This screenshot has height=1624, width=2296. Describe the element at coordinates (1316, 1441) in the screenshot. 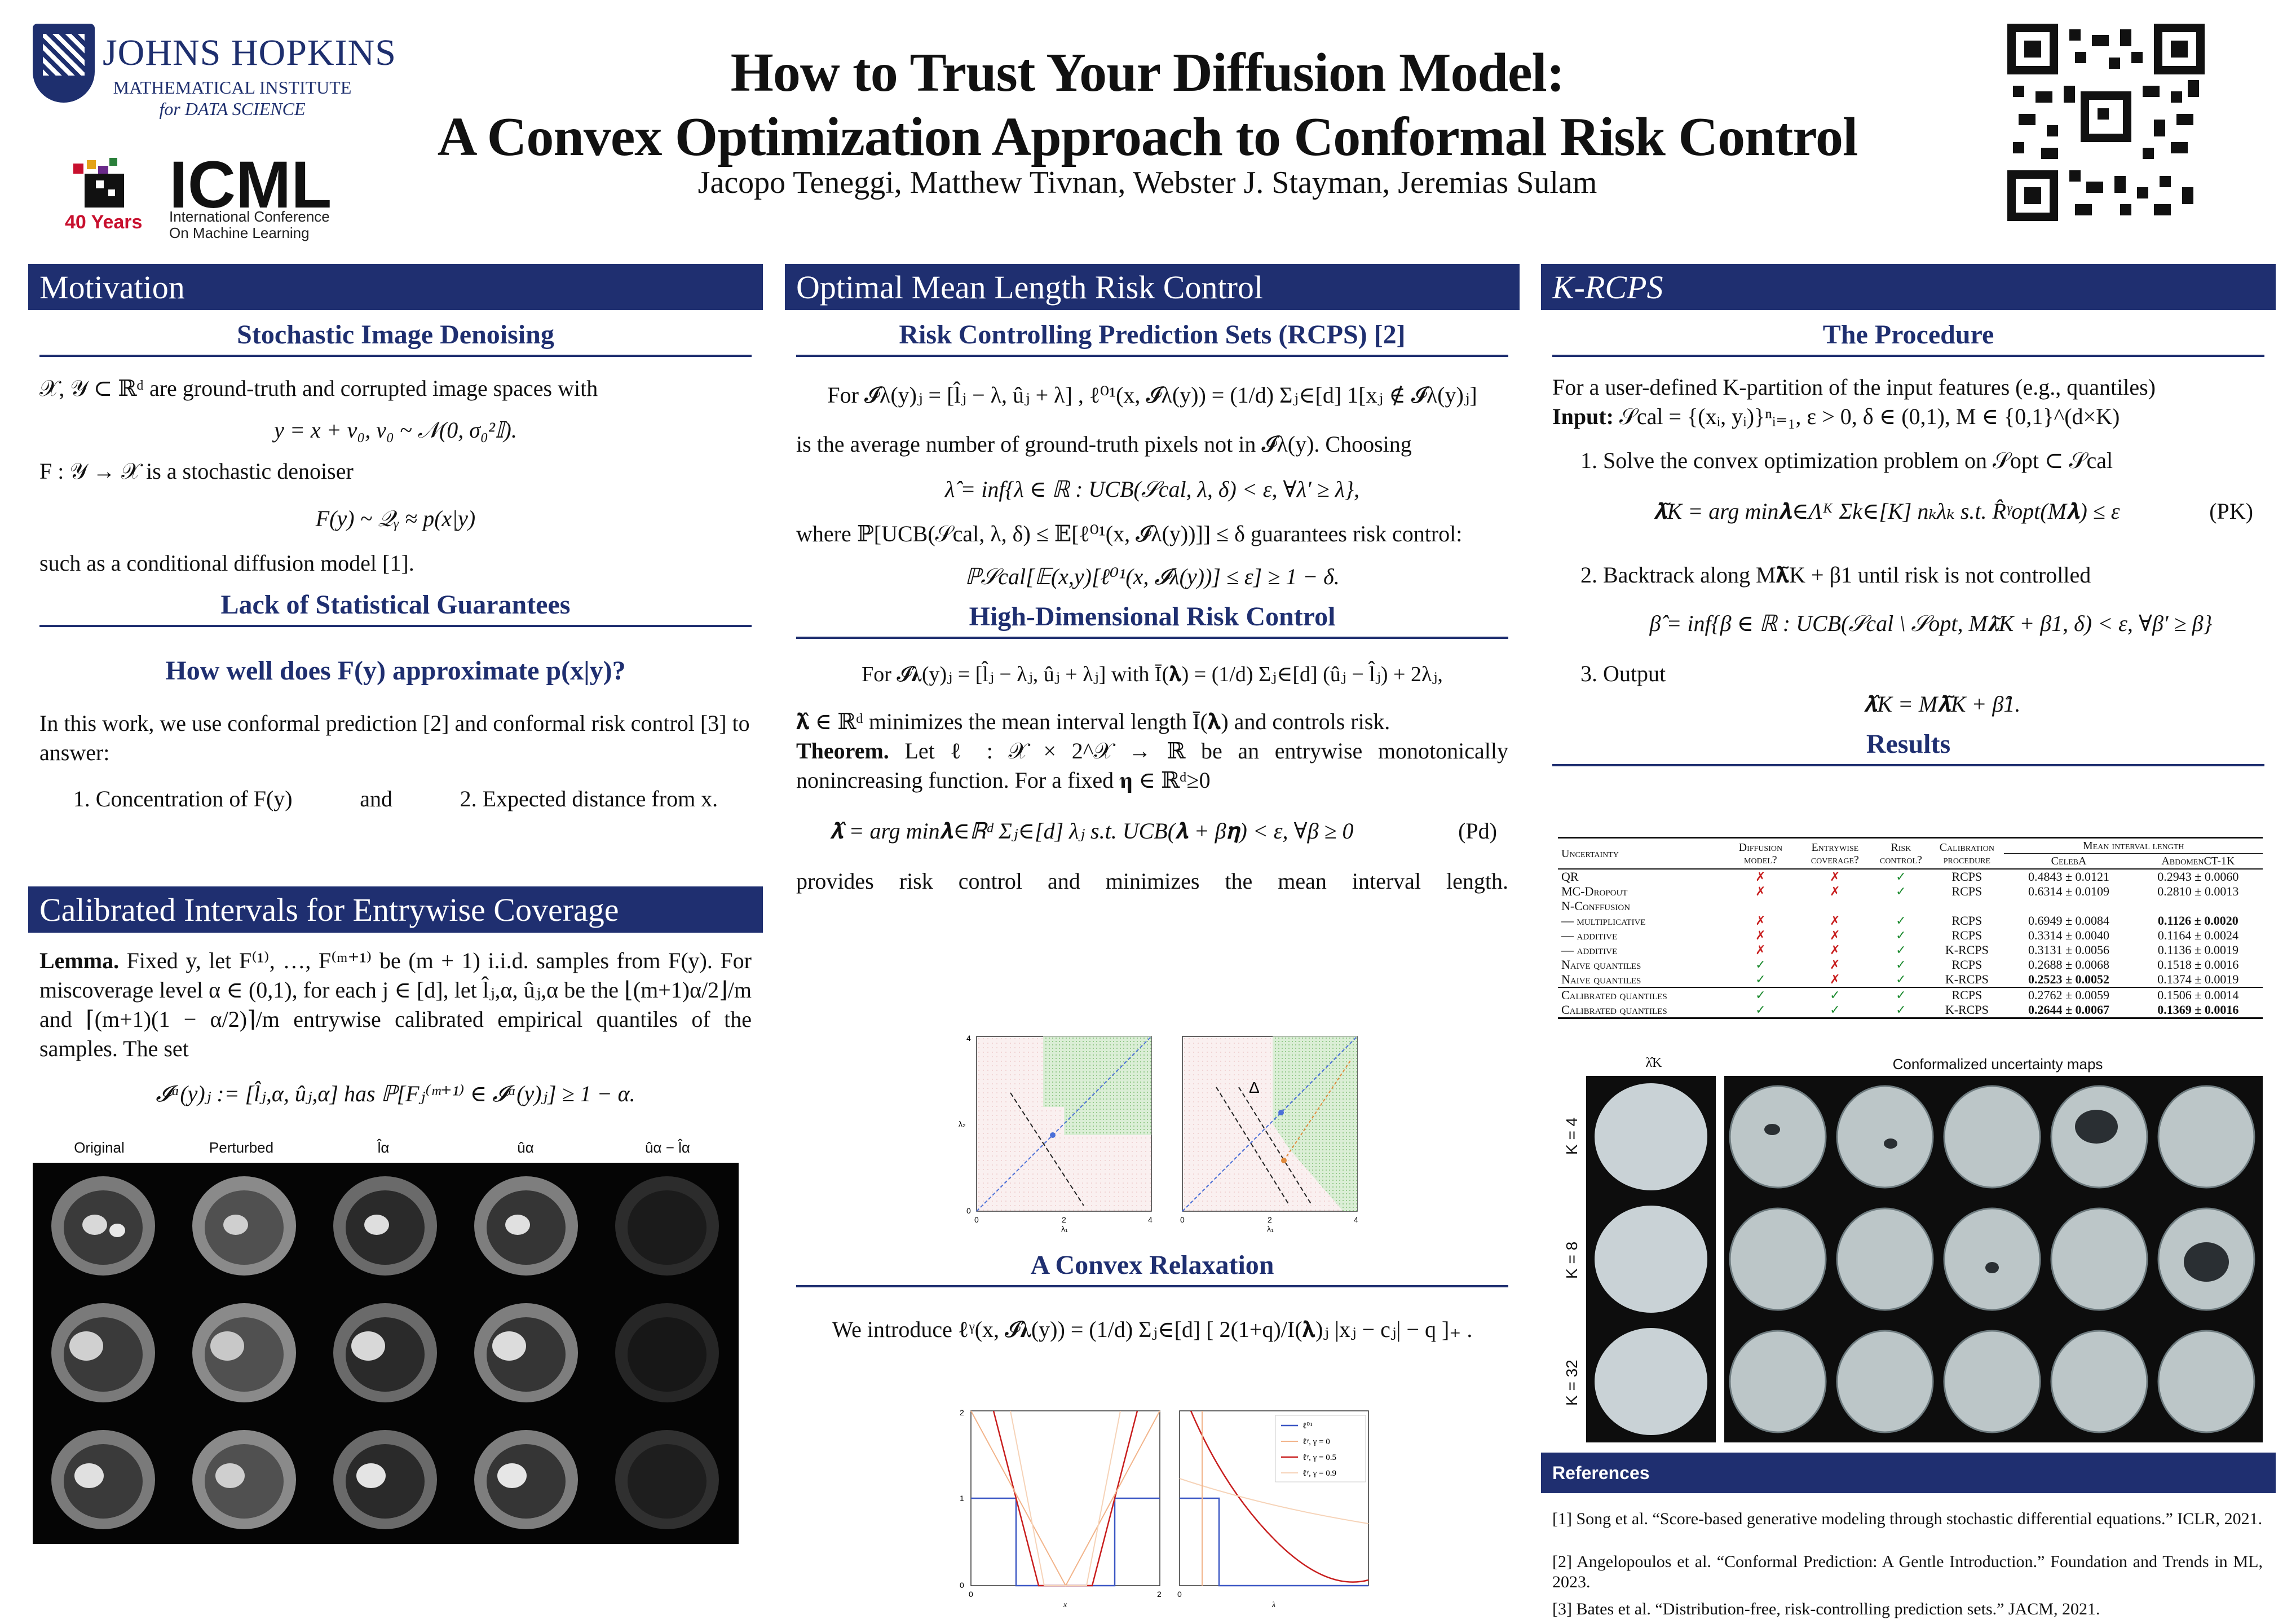

I see `legend-g0: ℓᵞ, γ = 0` at that location.